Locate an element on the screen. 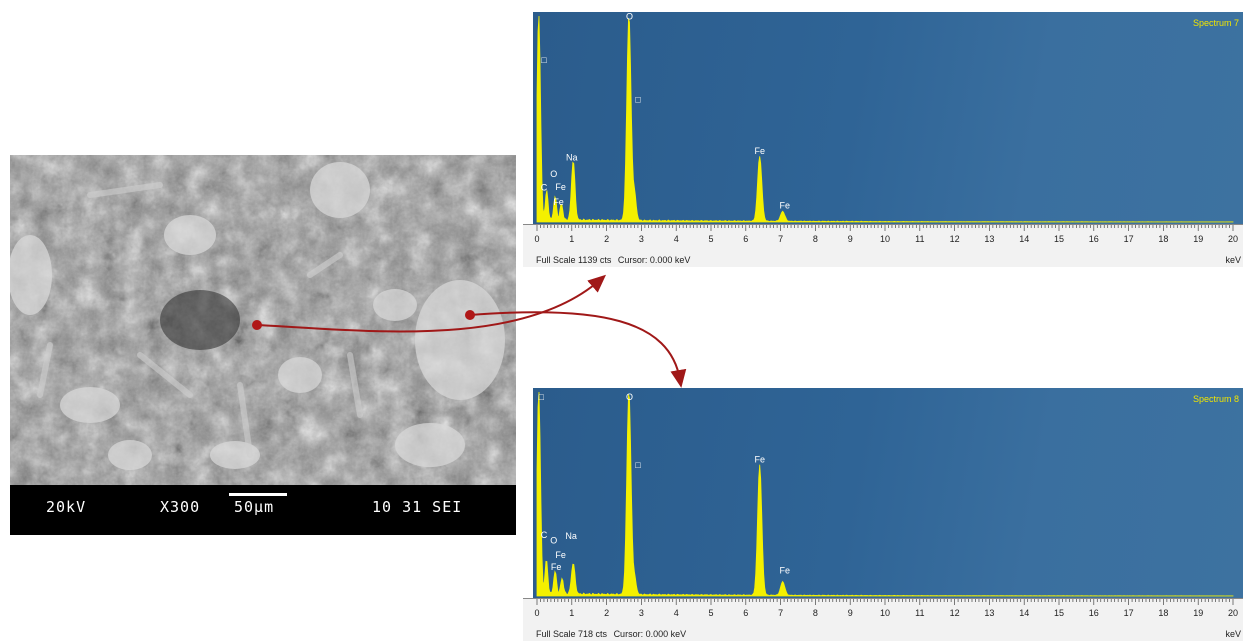  full-scale-label: Full Scale 718 cts is located at coordinates (572, 634).